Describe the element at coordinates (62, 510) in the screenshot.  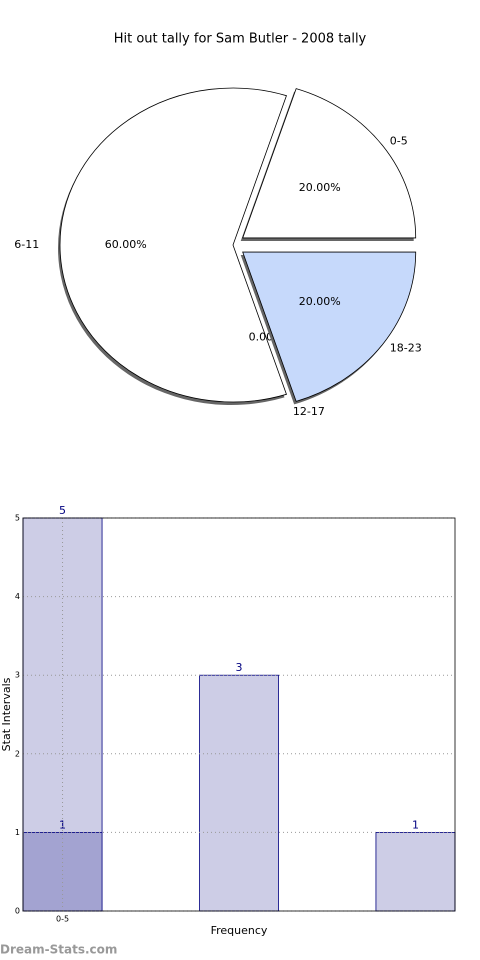
I see `data-label: 5` at that location.